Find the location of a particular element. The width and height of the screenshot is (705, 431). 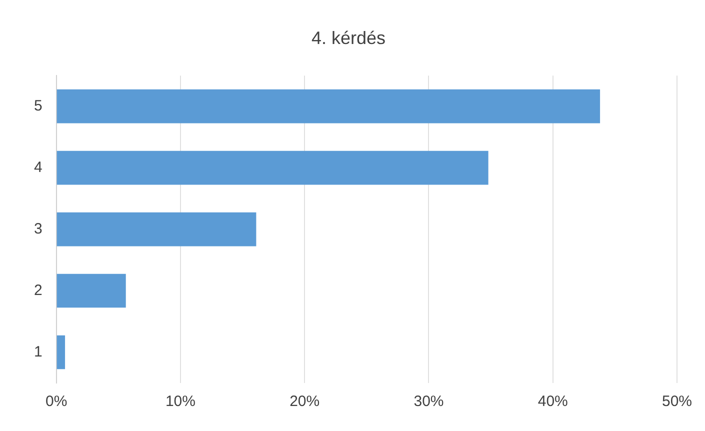

x-tick-label: 40% is located at coordinates (553, 401).